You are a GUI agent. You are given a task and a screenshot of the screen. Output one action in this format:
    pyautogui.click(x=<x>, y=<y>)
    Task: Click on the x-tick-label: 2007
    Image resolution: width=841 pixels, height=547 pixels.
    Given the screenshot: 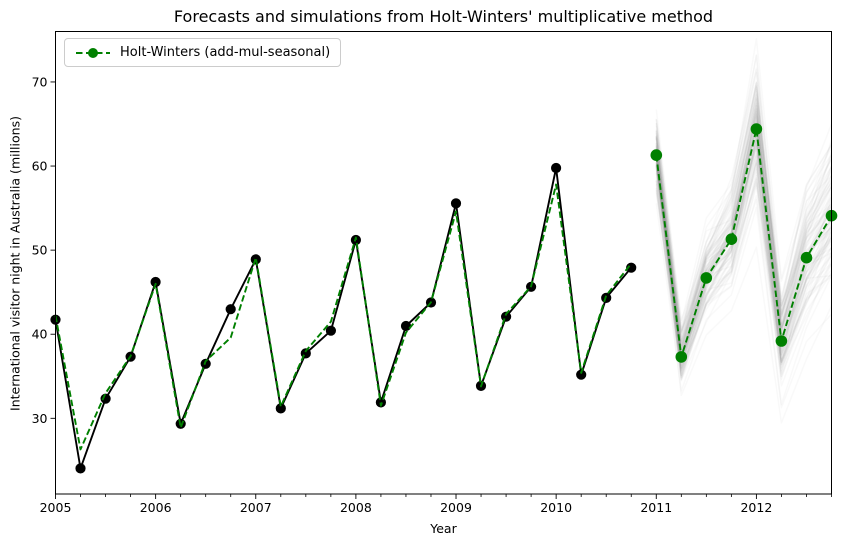 What is the action you would take?
    pyautogui.click(x=256, y=507)
    